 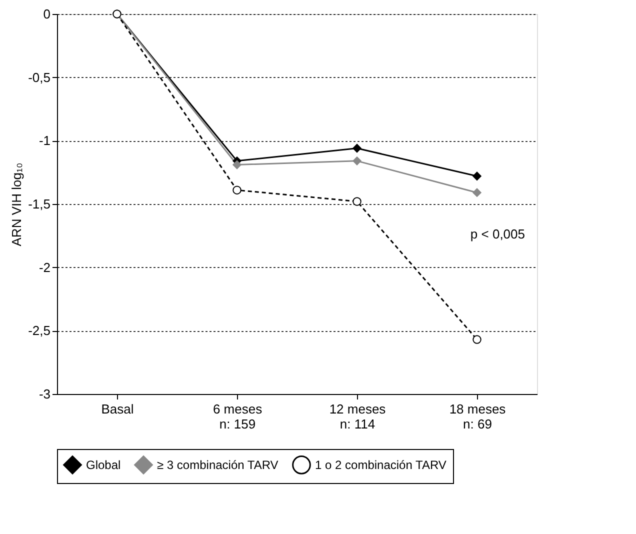 I want to click on y-tick-label: -0,5, so click(x=39, y=77).